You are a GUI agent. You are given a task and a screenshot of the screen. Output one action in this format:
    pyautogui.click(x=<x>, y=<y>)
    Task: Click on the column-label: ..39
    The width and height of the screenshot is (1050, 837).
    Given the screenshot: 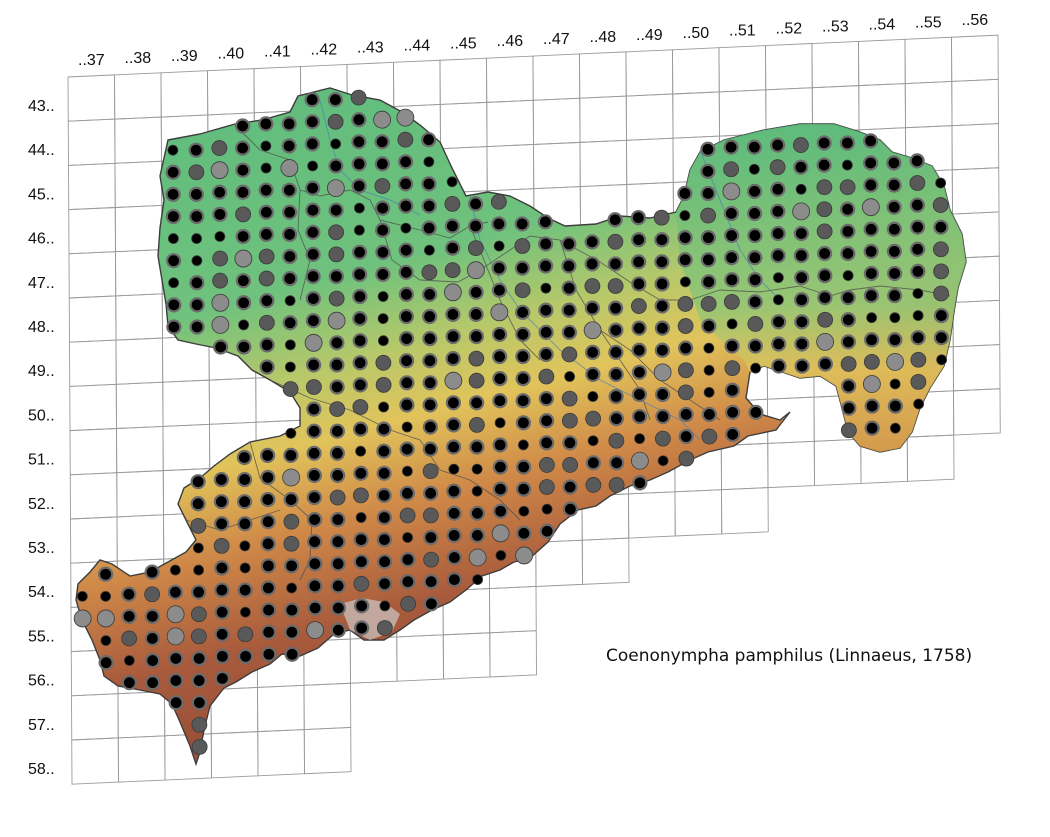 What is the action you would take?
    pyautogui.click(x=184, y=56)
    